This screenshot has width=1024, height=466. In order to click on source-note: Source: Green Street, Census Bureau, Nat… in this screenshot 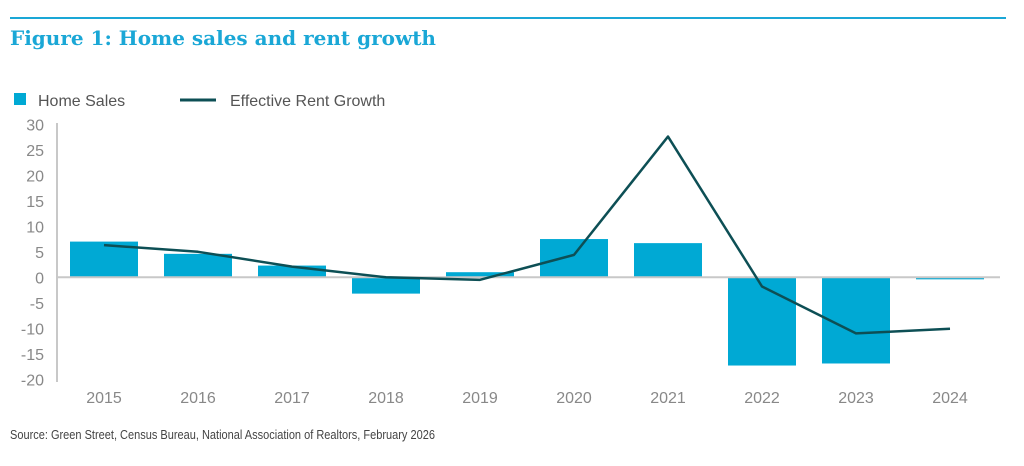, I will do `click(222, 435)`.